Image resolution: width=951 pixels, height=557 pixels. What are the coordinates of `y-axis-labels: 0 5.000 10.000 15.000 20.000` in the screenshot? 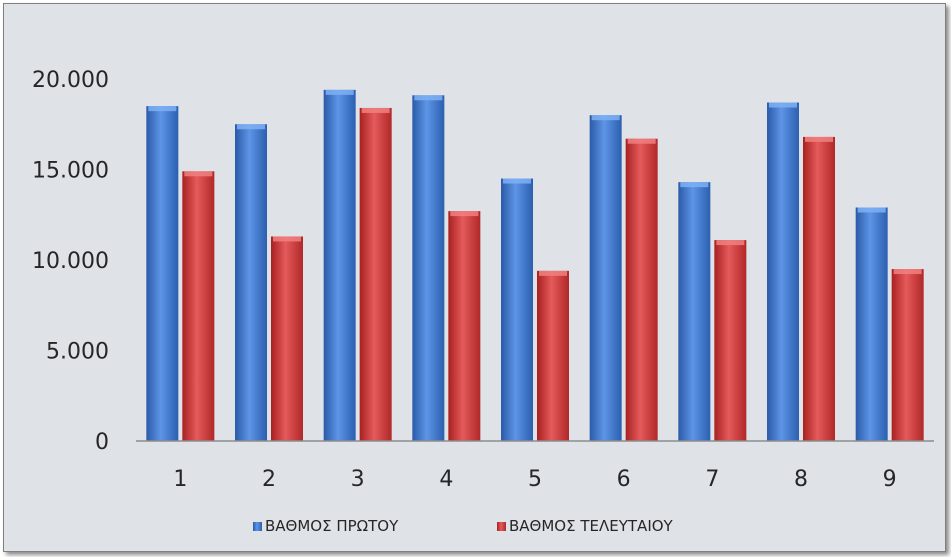 It's located at (70, 261).